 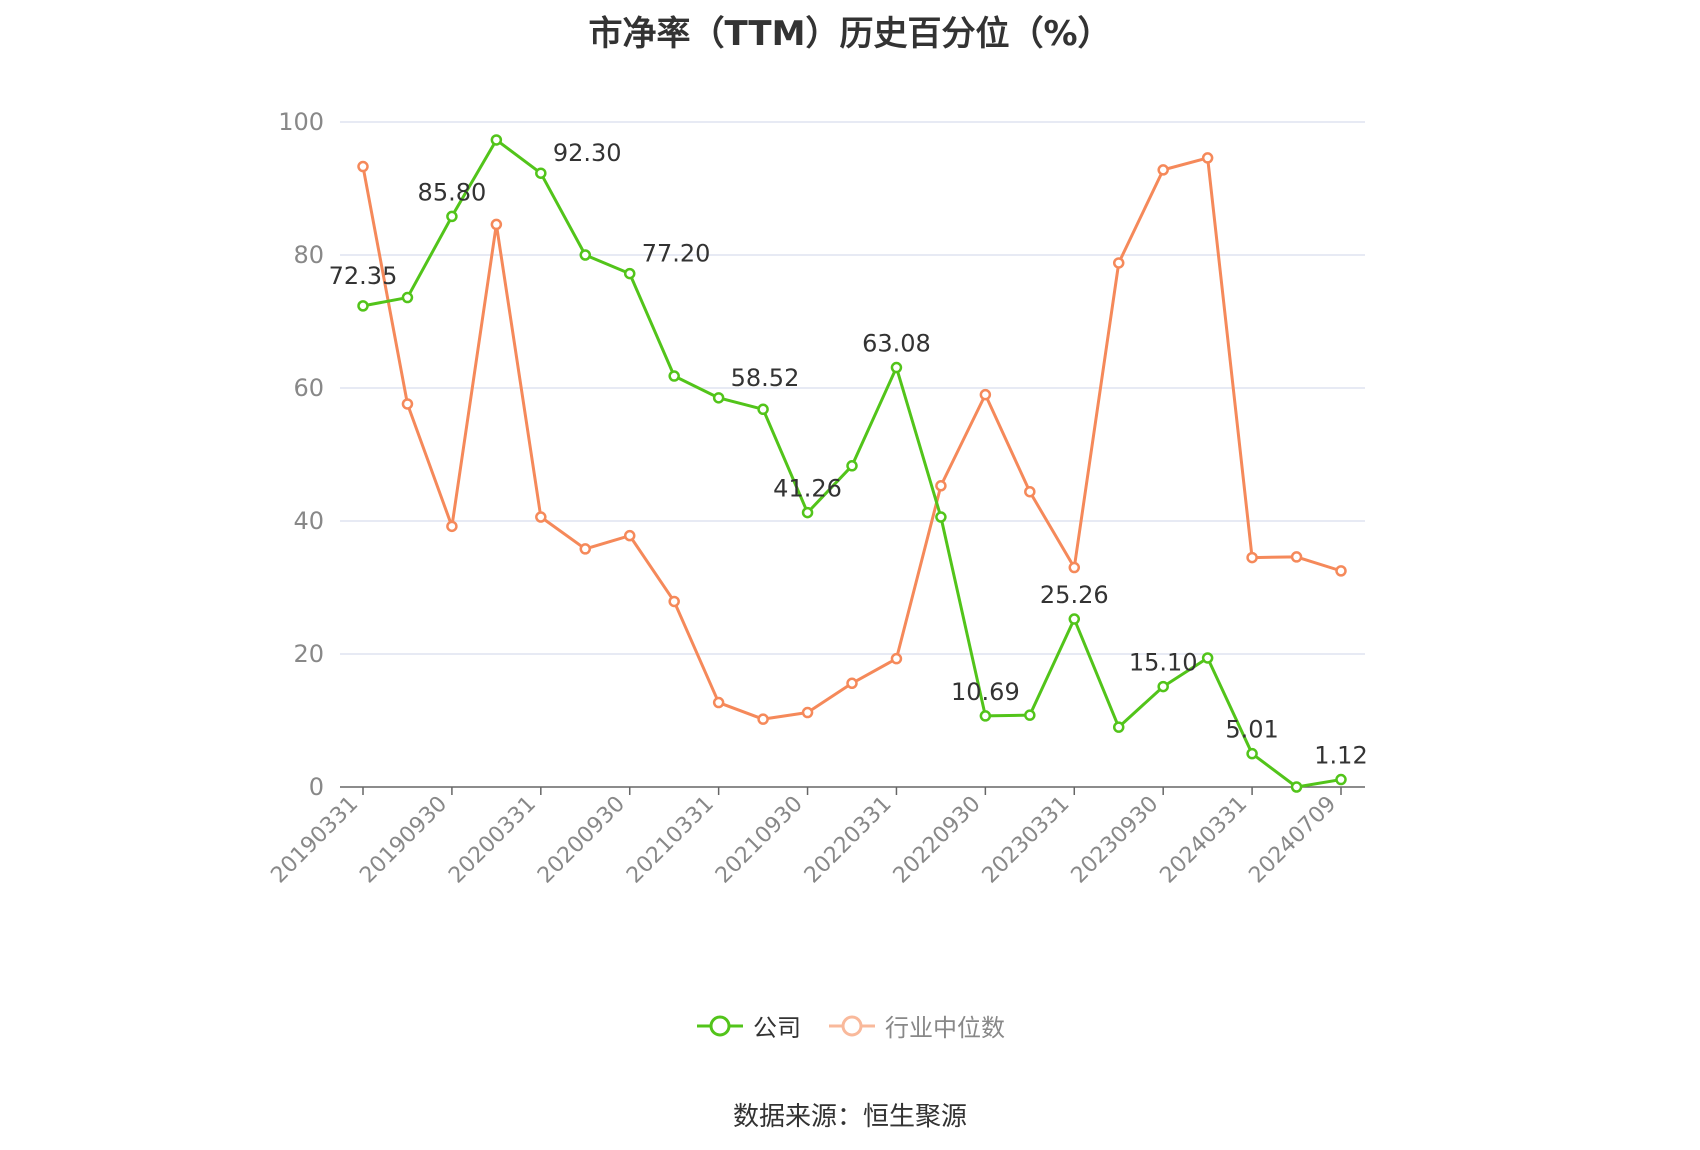 What do you see at coordinates (1026, 840) in the screenshot?
I see `x-tick-label-16: 20230331` at bounding box center [1026, 840].